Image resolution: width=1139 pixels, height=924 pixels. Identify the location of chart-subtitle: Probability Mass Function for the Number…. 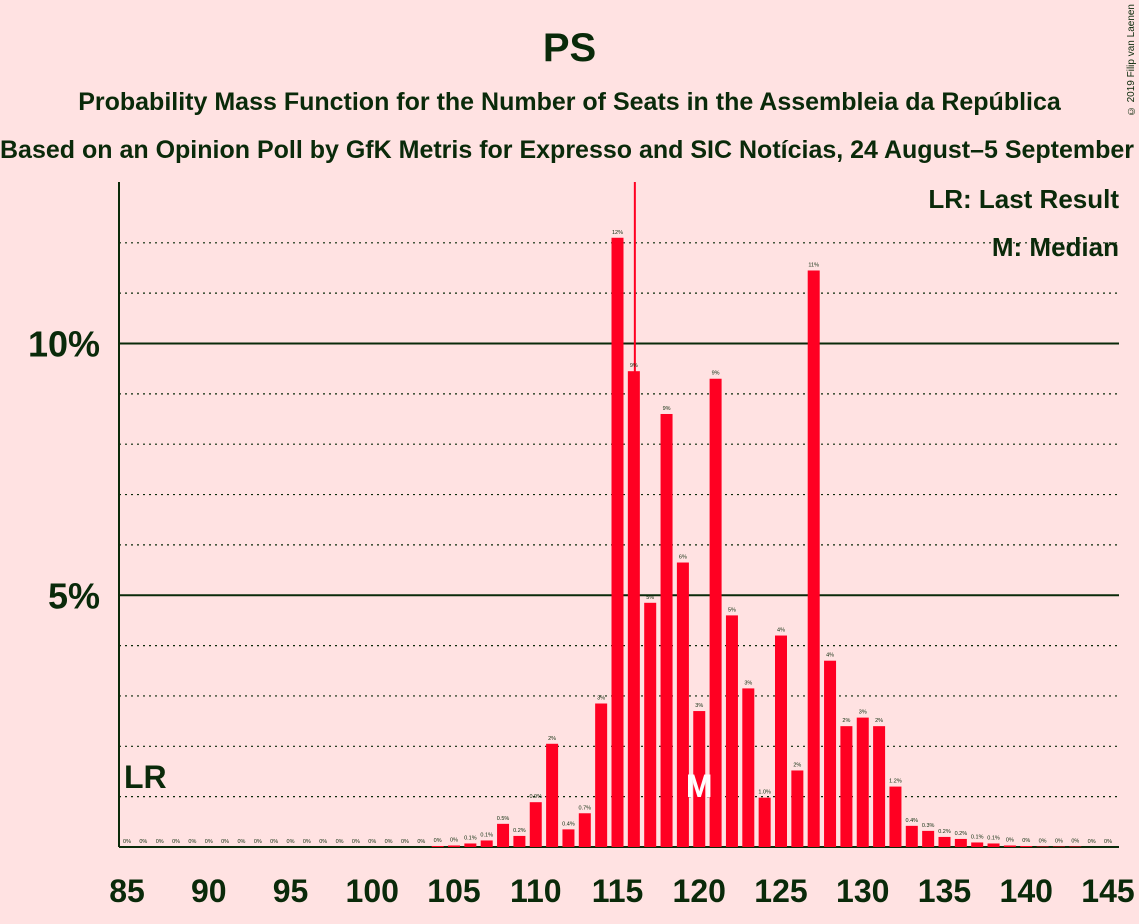
(569, 102).